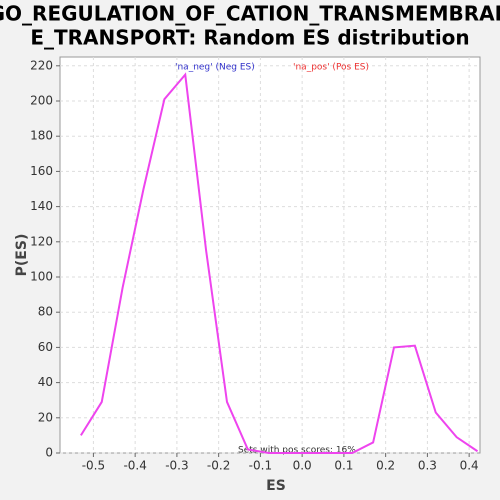  I want to click on y-tick-label: 140, so click(41, 206).